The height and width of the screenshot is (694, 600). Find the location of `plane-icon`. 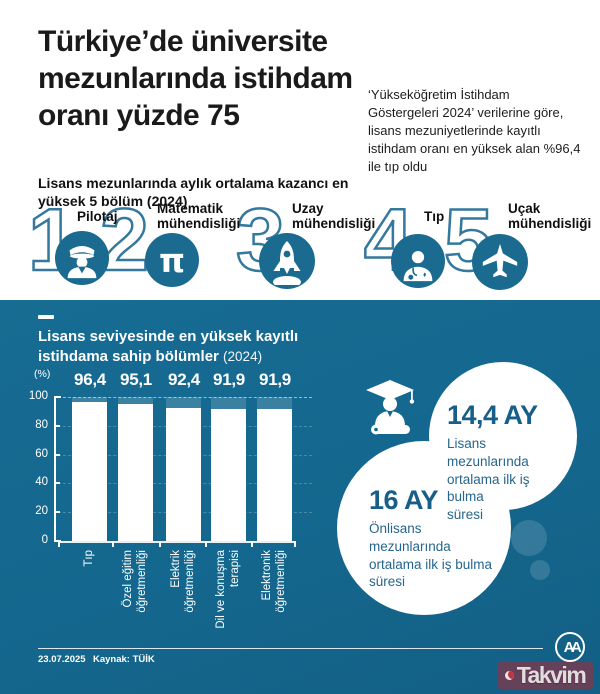

plane-icon is located at coordinates (500, 262).